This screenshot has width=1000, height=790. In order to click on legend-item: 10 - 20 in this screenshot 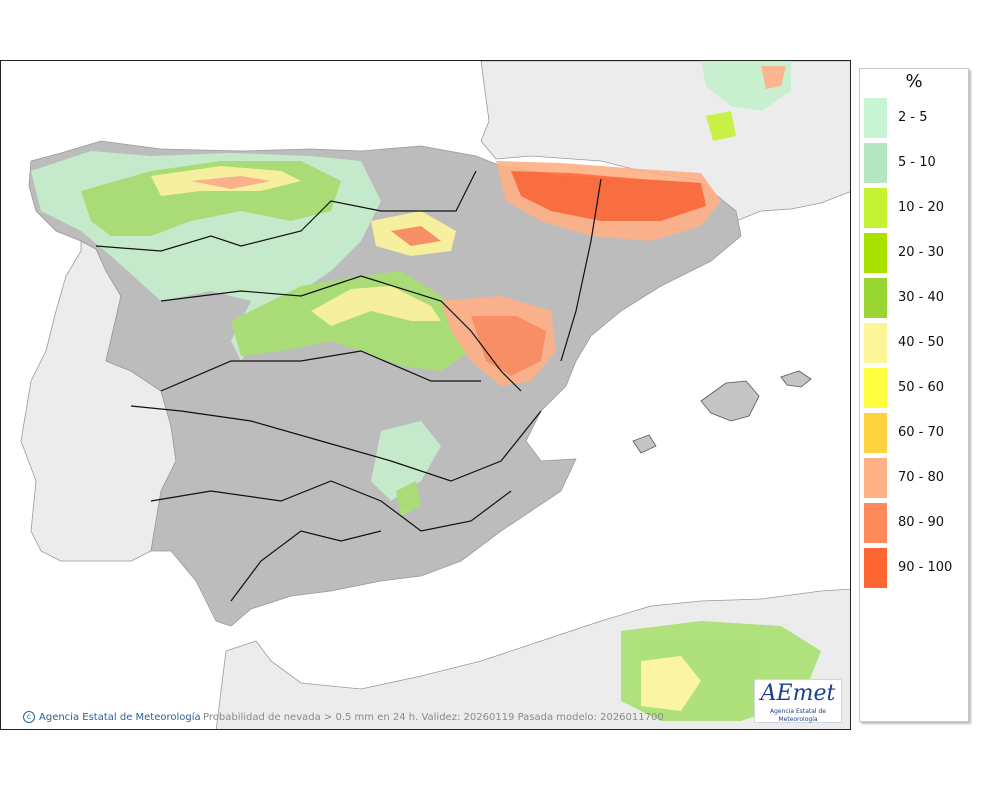, I will do `click(908, 207)`.